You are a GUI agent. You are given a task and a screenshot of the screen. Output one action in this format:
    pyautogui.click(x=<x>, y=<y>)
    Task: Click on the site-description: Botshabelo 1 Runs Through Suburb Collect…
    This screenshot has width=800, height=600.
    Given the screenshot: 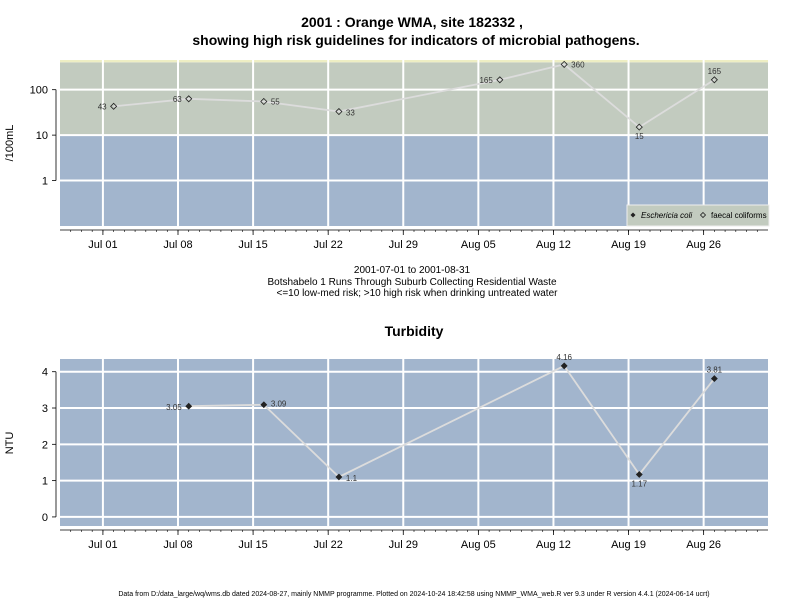 What is the action you would take?
    pyautogui.click(x=411, y=282)
    